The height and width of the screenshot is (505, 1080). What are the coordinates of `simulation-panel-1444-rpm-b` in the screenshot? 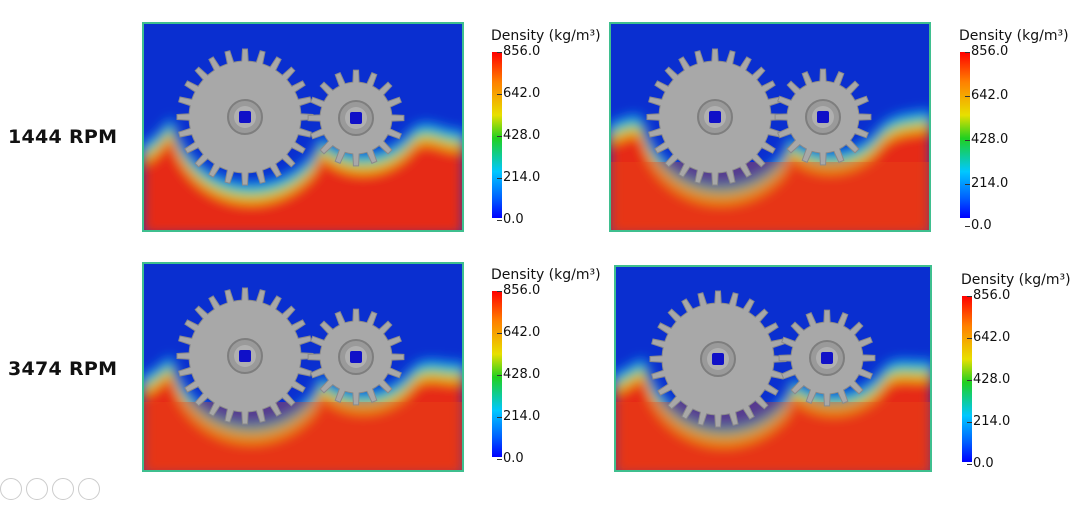 It's located at (770, 127).